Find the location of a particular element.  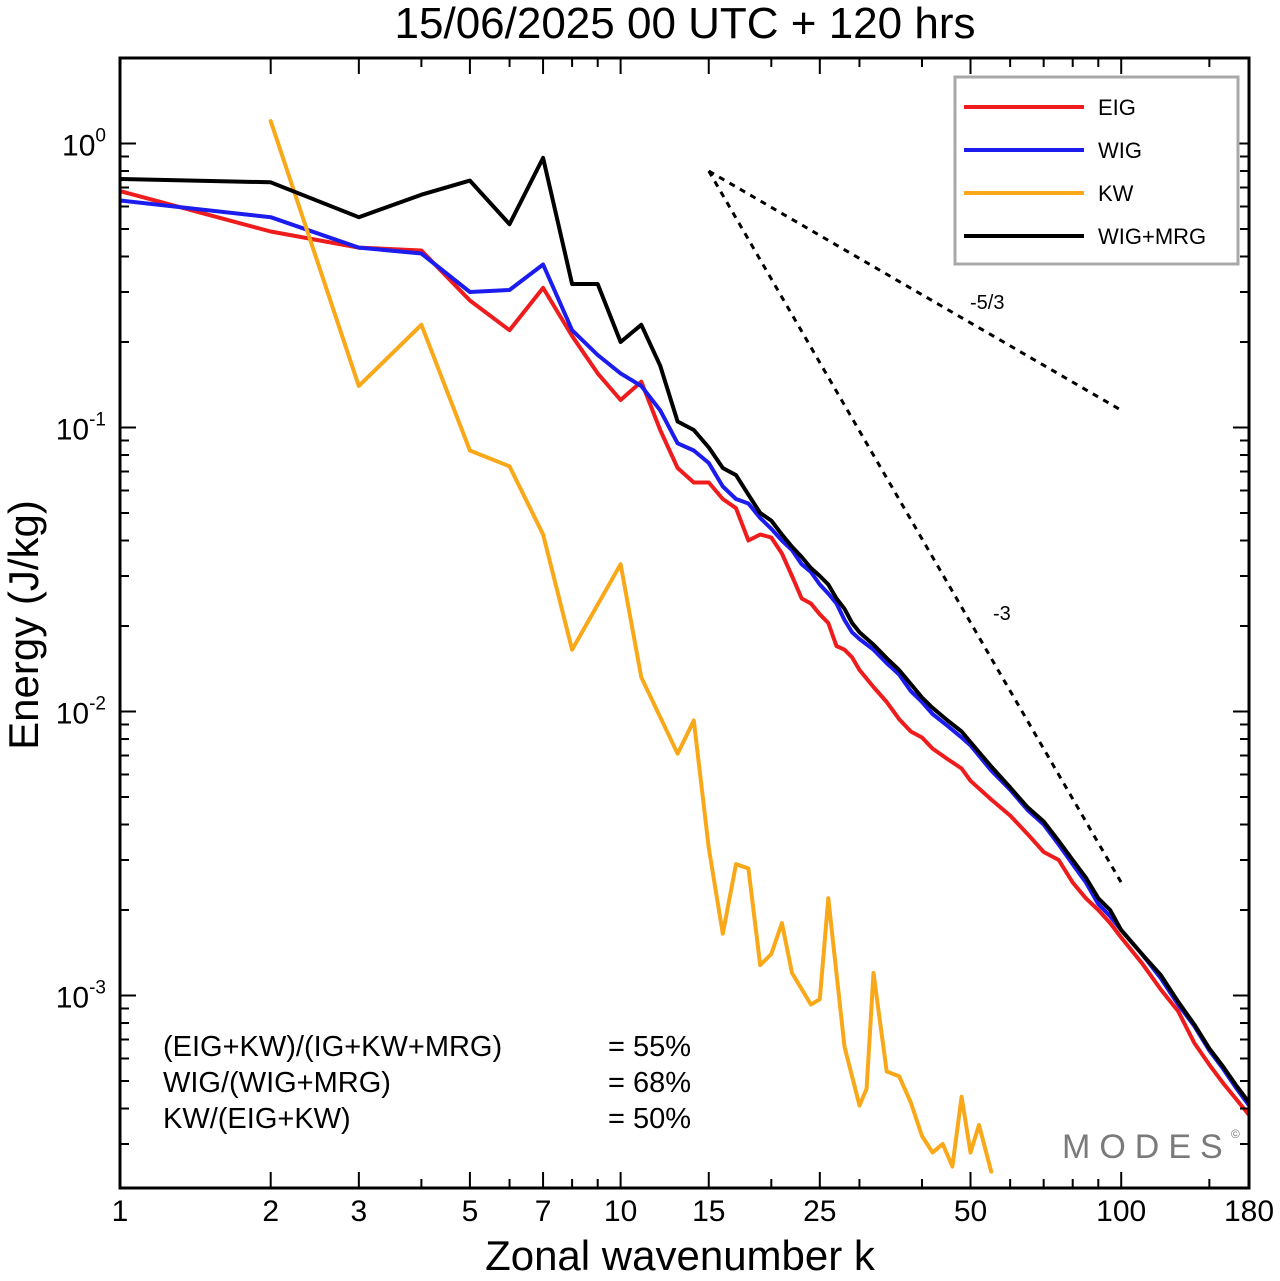

reference-line-label: -3 is located at coordinates (1002, 614).